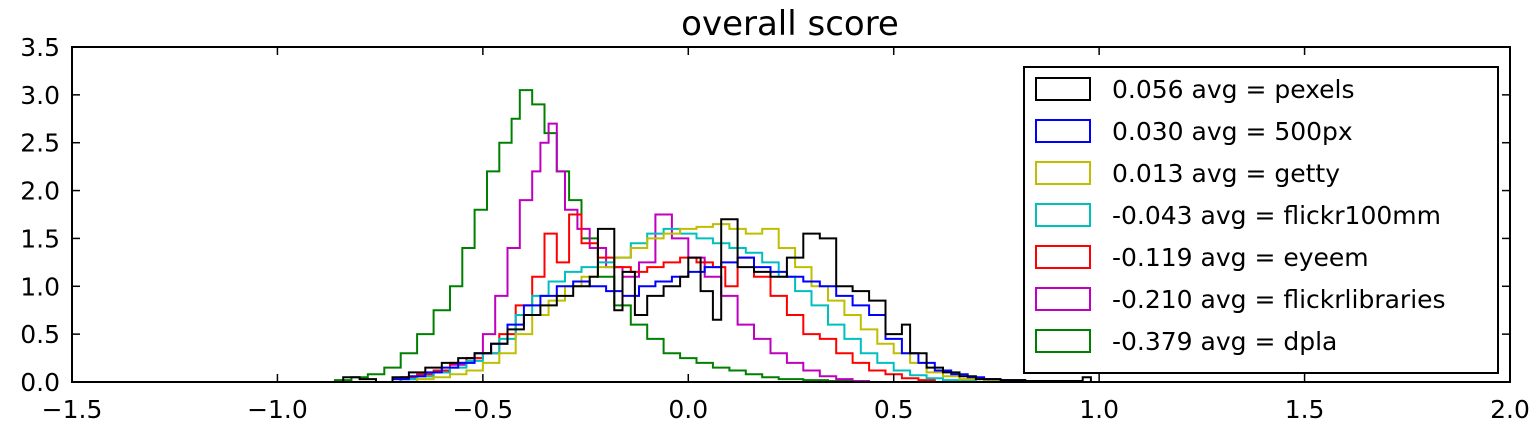 This screenshot has width=1540, height=434. Describe the element at coordinates (40, 95) in the screenshot. I see `y-tick-label: 3.0` at that location.